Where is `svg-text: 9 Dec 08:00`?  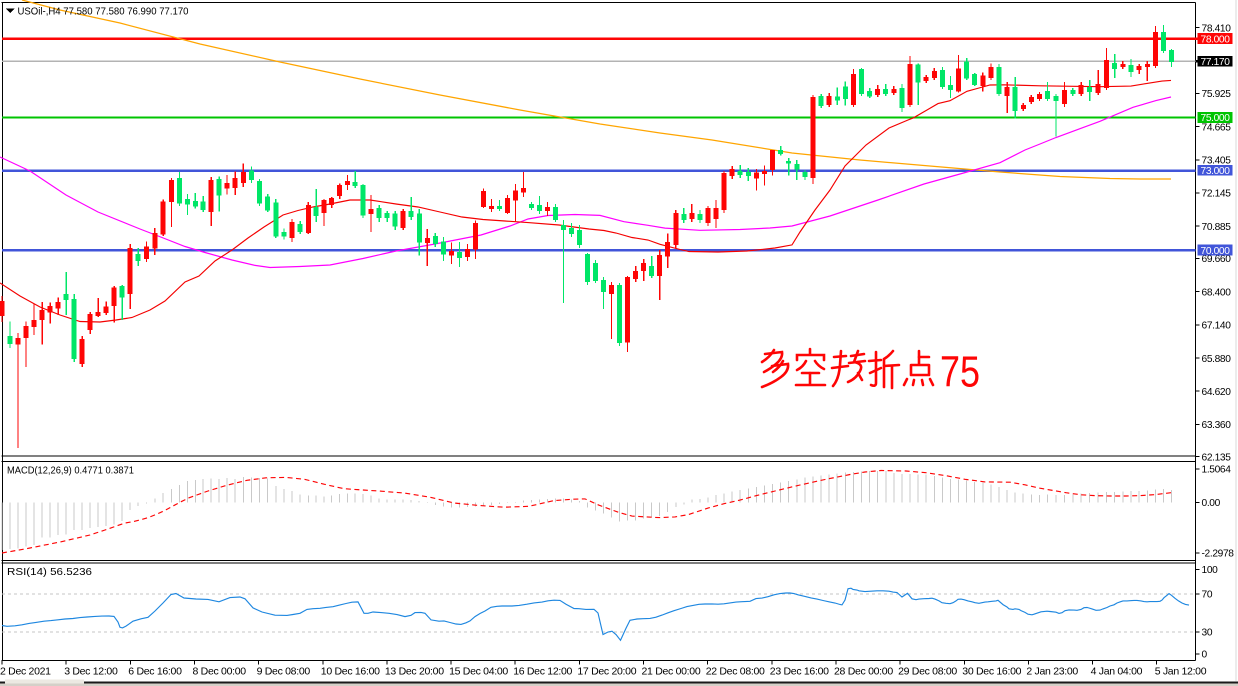 svg-text: 9 Dec 08:00 is located at coordinates (284, 672).